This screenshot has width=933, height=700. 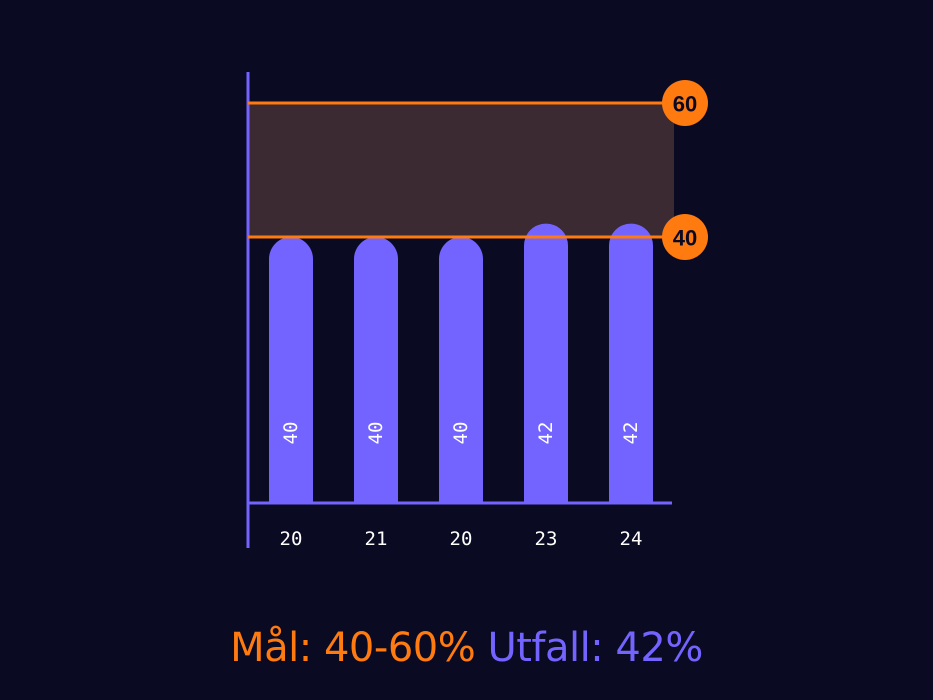 I want to click on result-caption: Mål: 40-60% Utfall: 42%, so click(x=466, y=648).